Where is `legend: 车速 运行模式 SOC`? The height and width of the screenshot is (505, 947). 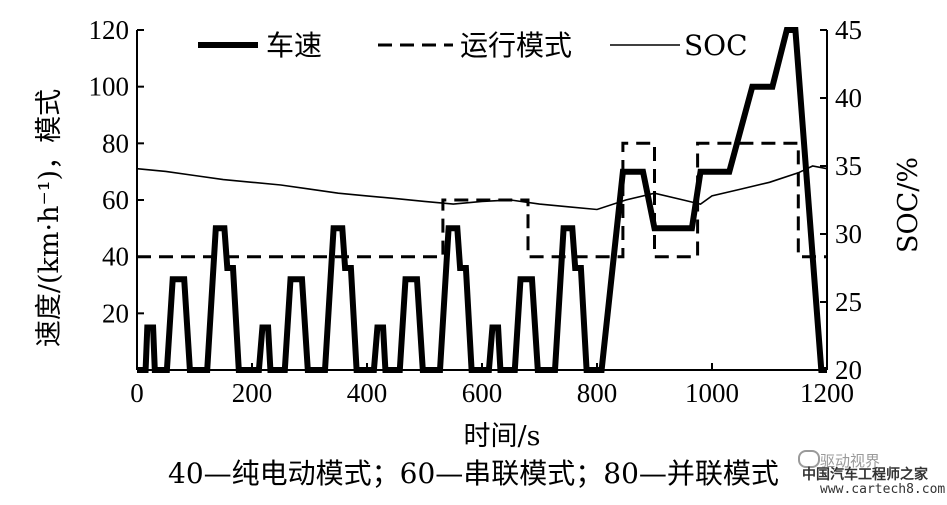
legend: 车速 运行模式 SOC is located at coordinates (473, 45).